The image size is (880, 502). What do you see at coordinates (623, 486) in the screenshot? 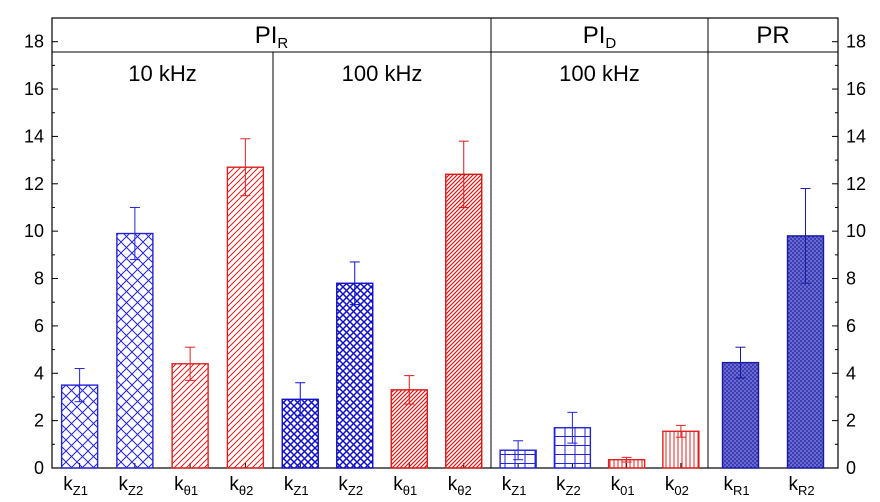
I see `x-tick-label: k01` at bounding box center [623, 486].